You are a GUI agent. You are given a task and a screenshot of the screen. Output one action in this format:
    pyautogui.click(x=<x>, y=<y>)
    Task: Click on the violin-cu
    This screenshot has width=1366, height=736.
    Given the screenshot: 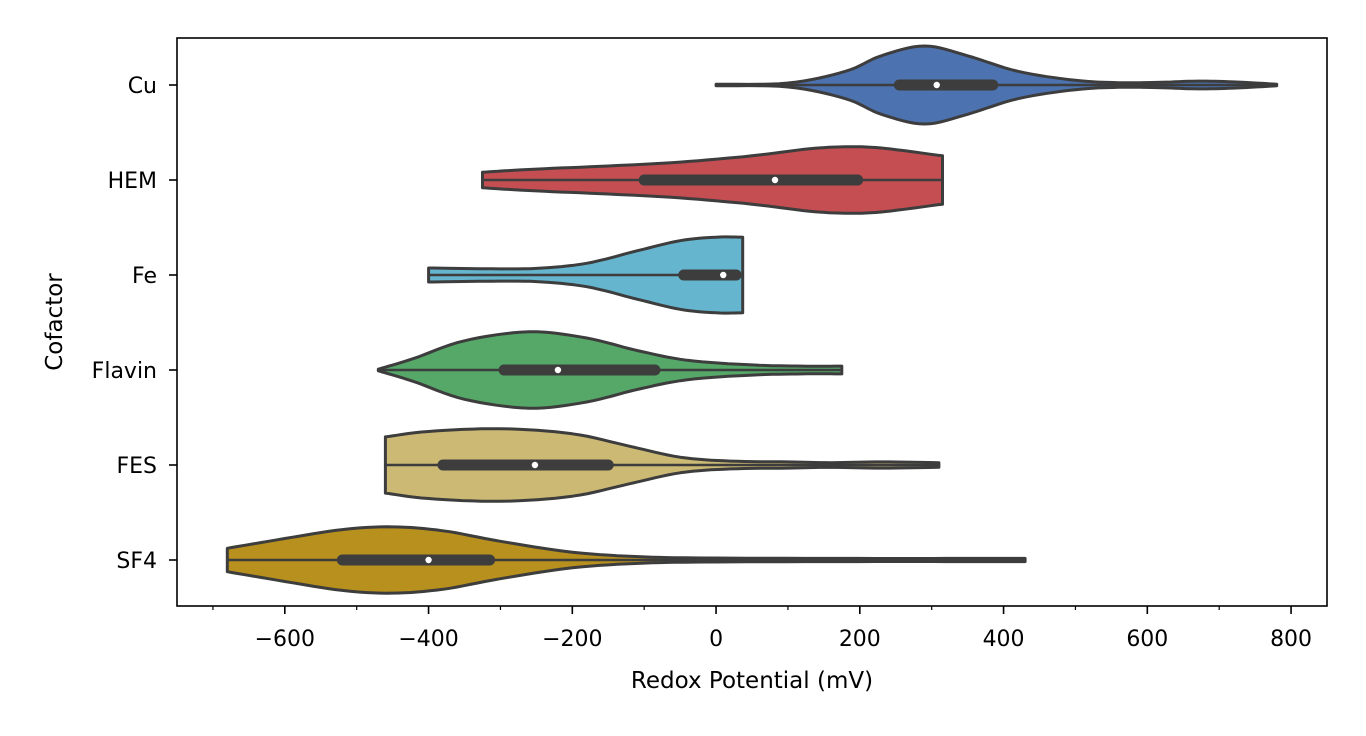 What is the action you would take?
    pyautogui.click(x=996, y=85)
    